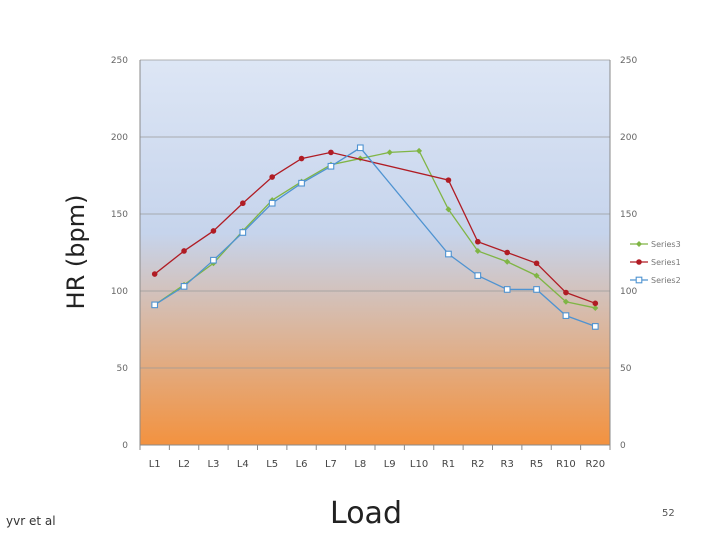  I want to click on y-tick-label-left: 100, so click(119, 292).